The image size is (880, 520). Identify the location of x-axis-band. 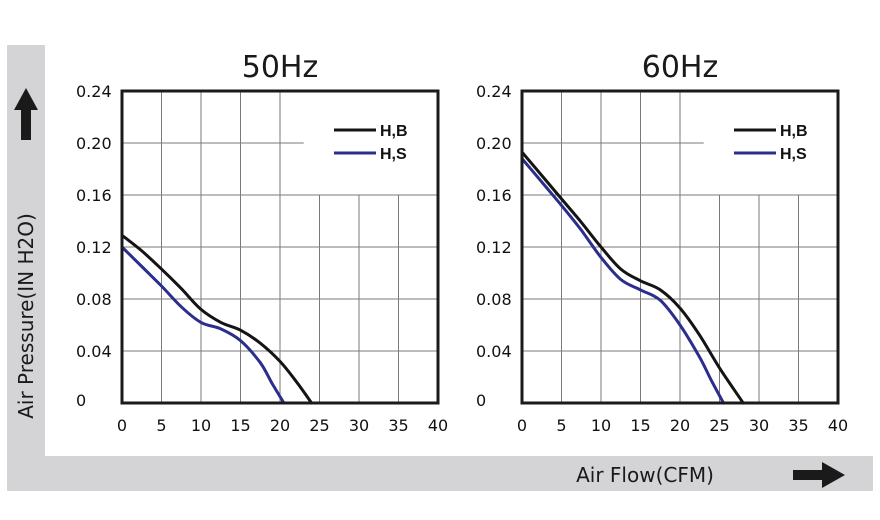
(440, 473).